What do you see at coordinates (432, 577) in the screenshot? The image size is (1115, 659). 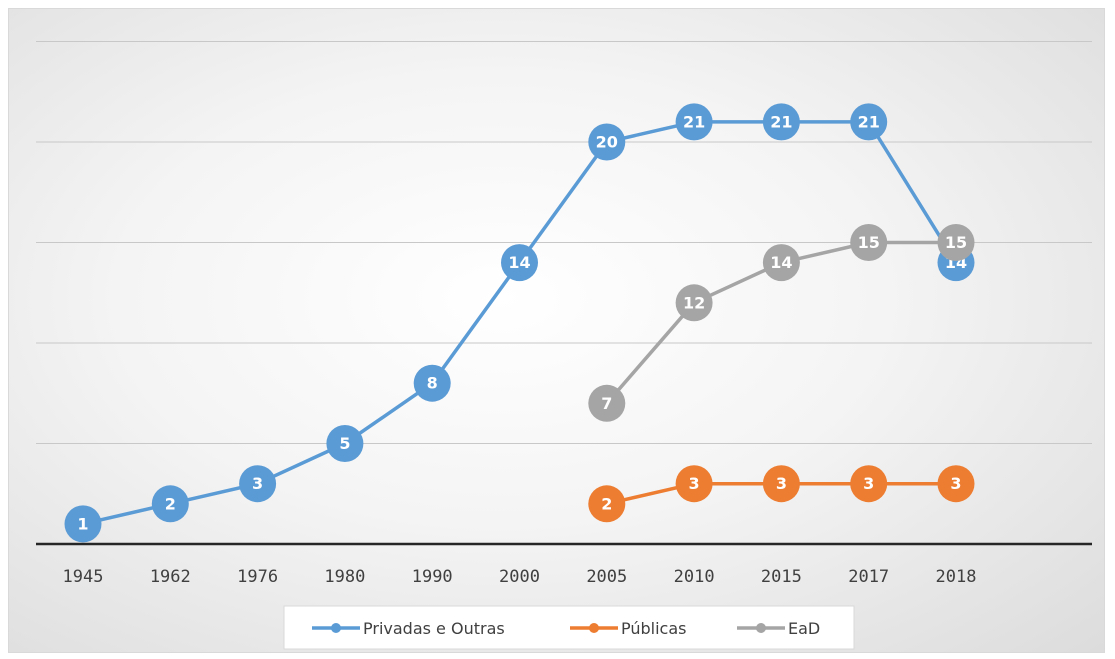 I see `x-tick-label: 1990` at bounding box center [432, 577].